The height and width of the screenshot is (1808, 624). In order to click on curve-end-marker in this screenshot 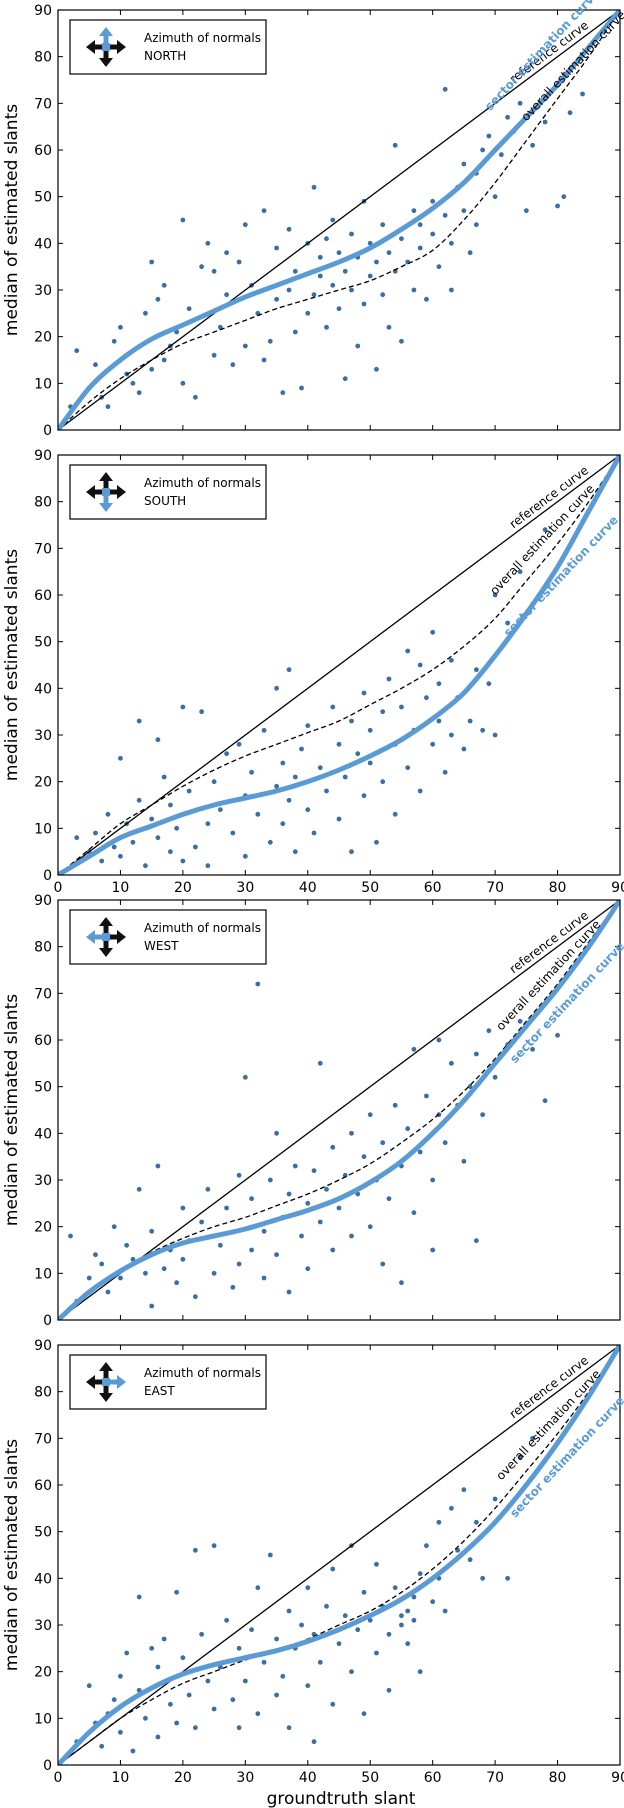, I will do `click(618, 1347)`.